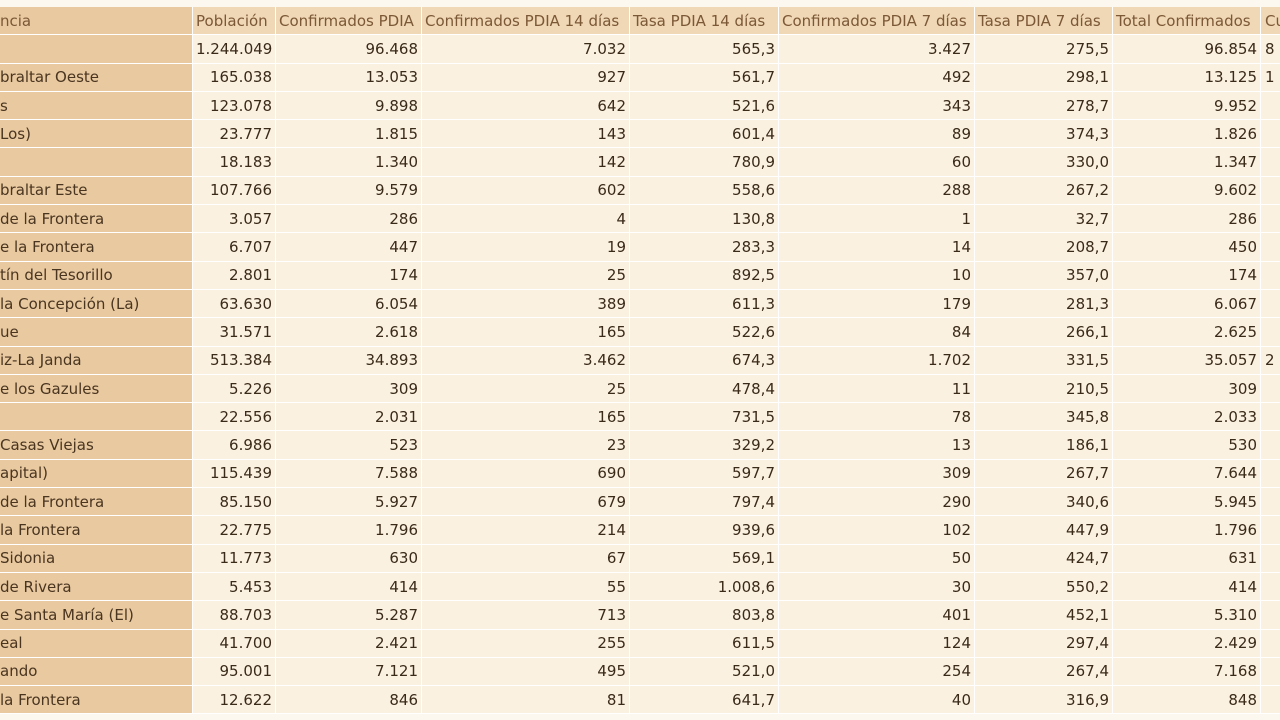 This screenshot has height=720, width=1280. Describe the element at coordinates (96, 304) in the screenshot. I see `name-cell: la Concepción (La)` at that location.